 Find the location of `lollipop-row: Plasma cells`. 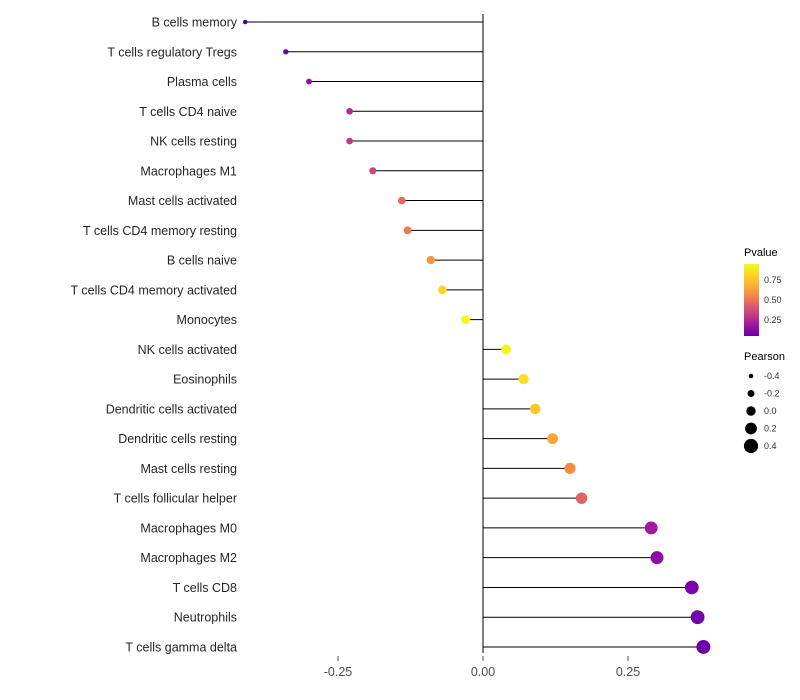

lollipop-row: Plasma cells is located at coordinates (325, 82).